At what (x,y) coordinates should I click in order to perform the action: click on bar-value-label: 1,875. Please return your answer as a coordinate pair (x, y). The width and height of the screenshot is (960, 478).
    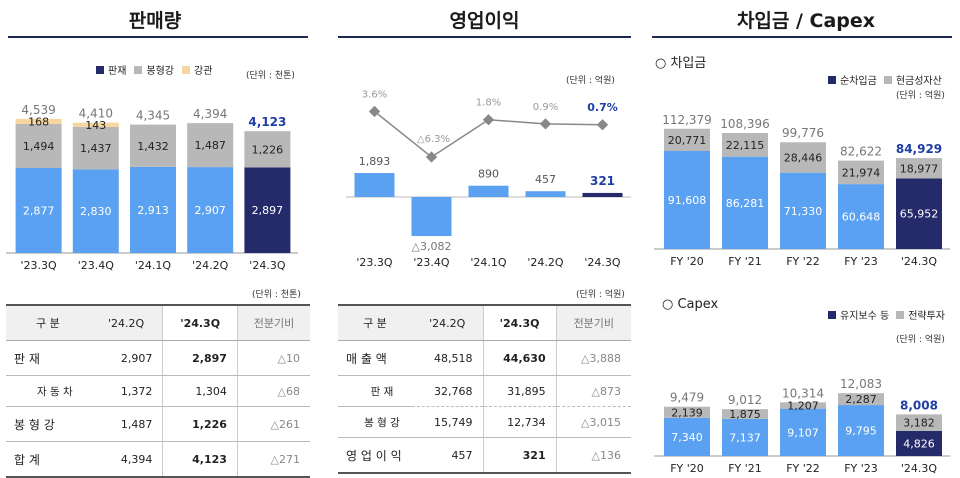
    Looking at the image, I should click on (745, 414).